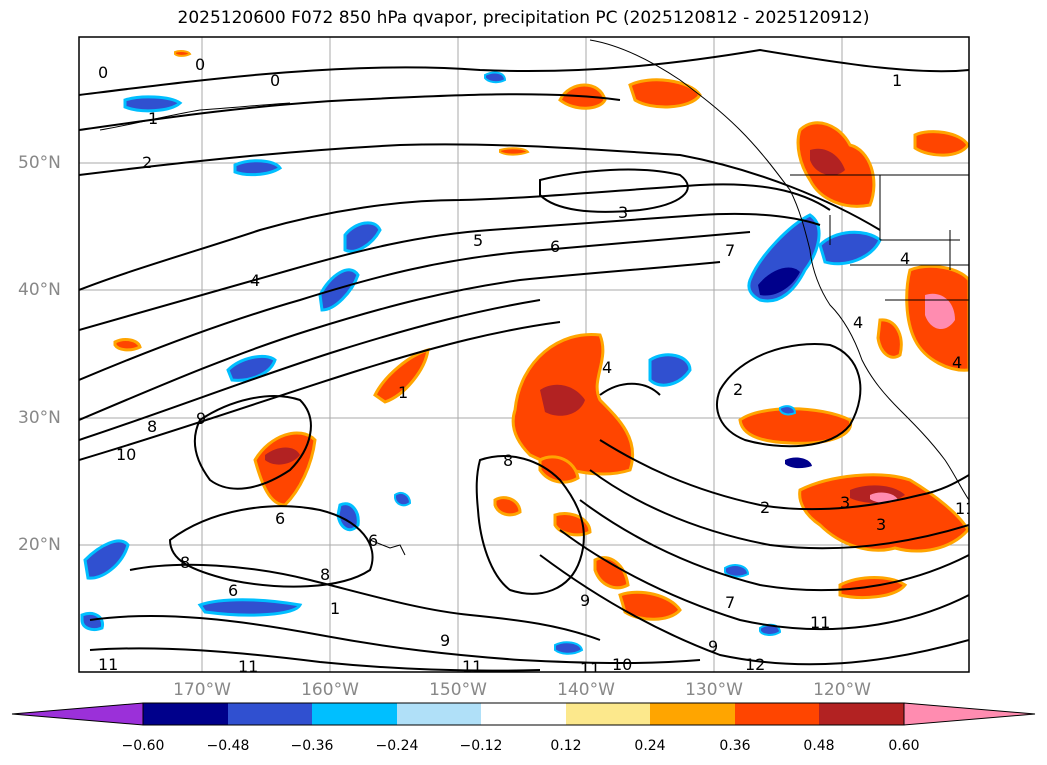 The height and width of the screenshot is (765, 1047). I want to click on colorbar, so click(523, 714).